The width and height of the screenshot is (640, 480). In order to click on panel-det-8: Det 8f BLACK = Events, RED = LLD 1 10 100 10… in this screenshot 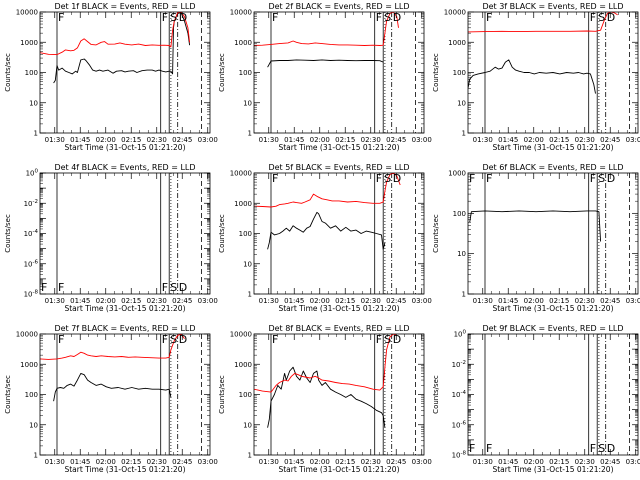, I will do `click(325, 399)`.